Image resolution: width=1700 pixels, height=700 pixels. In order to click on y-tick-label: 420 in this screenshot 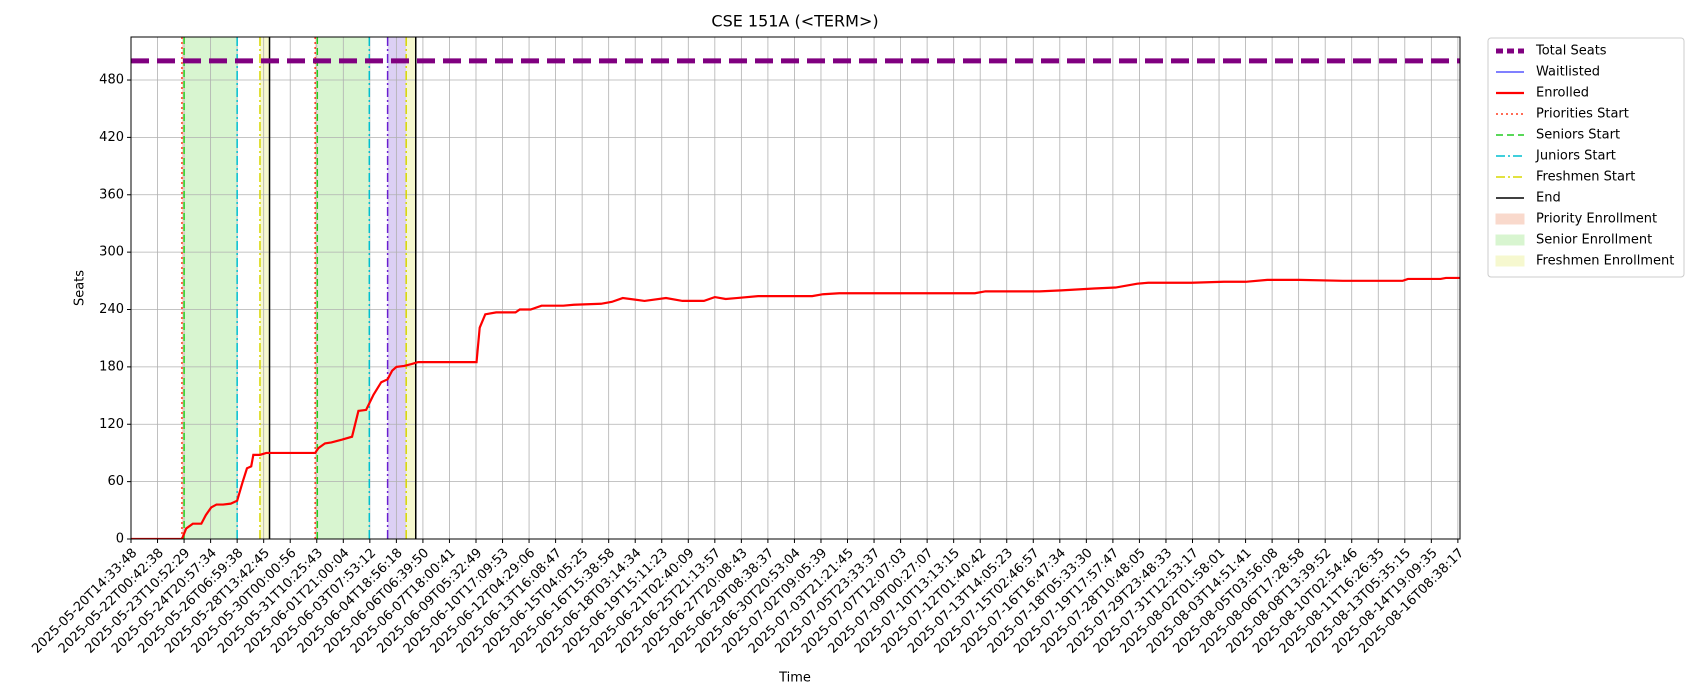, I will do `click(111, 137)`.